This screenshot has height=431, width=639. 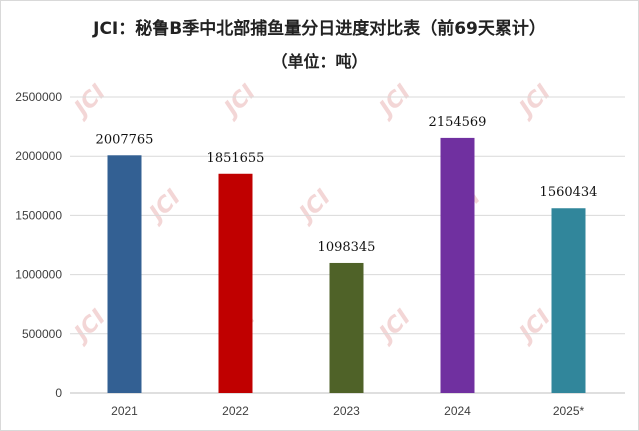 What do you see at coordinates (568, 300) in the screenshot?
I see `bar-2025` at bounding box center [568, 300].